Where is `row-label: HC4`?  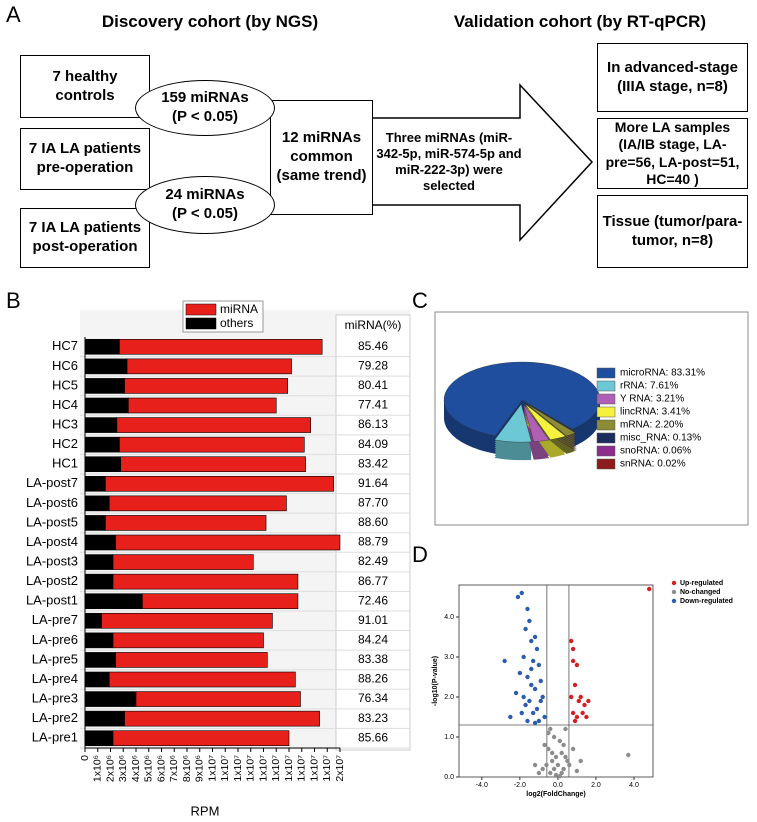
row-label: HC4 is located at coordinates (65, 404).